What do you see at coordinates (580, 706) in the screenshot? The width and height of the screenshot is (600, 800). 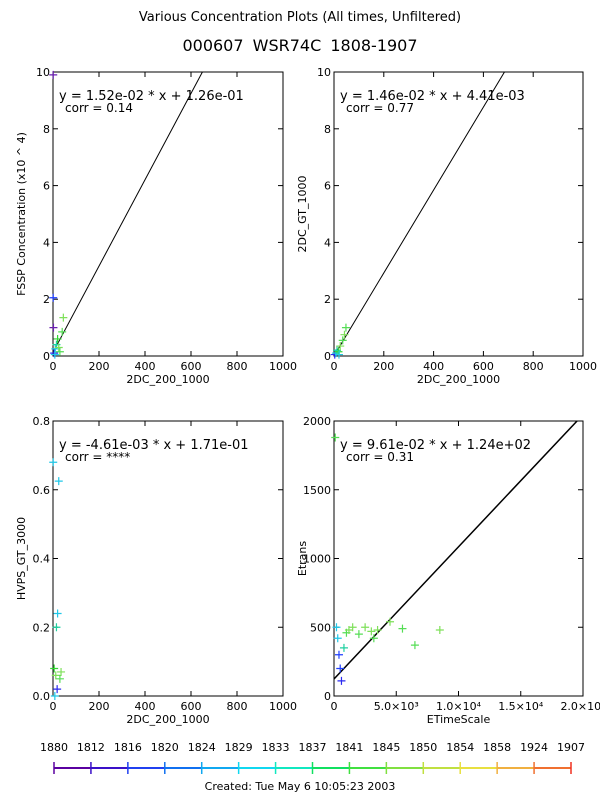 I see `x-tick-label: 2.0×10⁴` at bounding box center [580, 706].